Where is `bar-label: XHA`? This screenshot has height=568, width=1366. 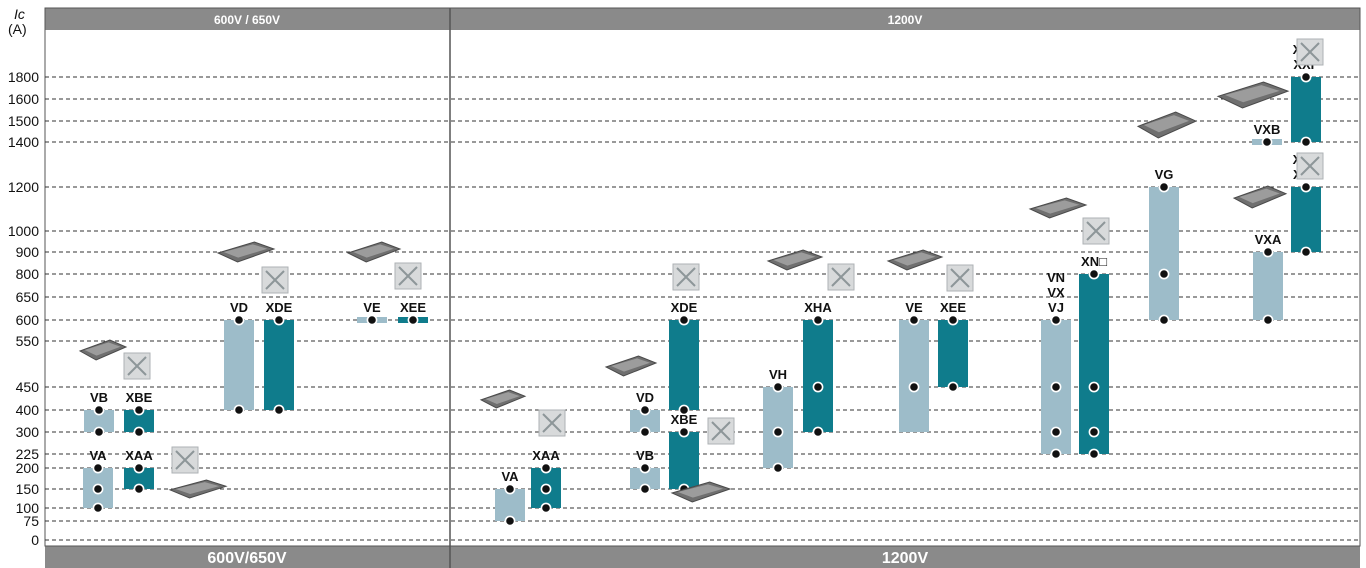 bar-label: XHA is located at coordinates (818, 307).